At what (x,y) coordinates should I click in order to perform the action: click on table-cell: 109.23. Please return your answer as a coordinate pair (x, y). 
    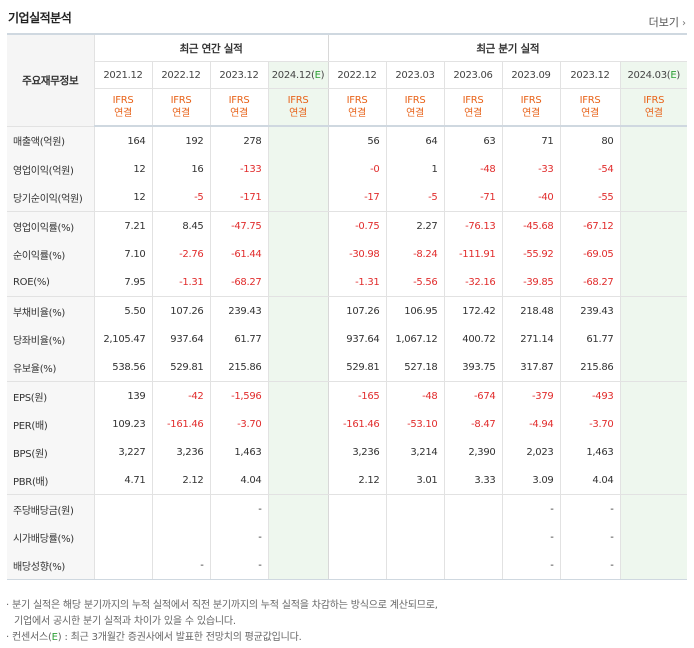
    Looking at the image, I should click on (122, 424).